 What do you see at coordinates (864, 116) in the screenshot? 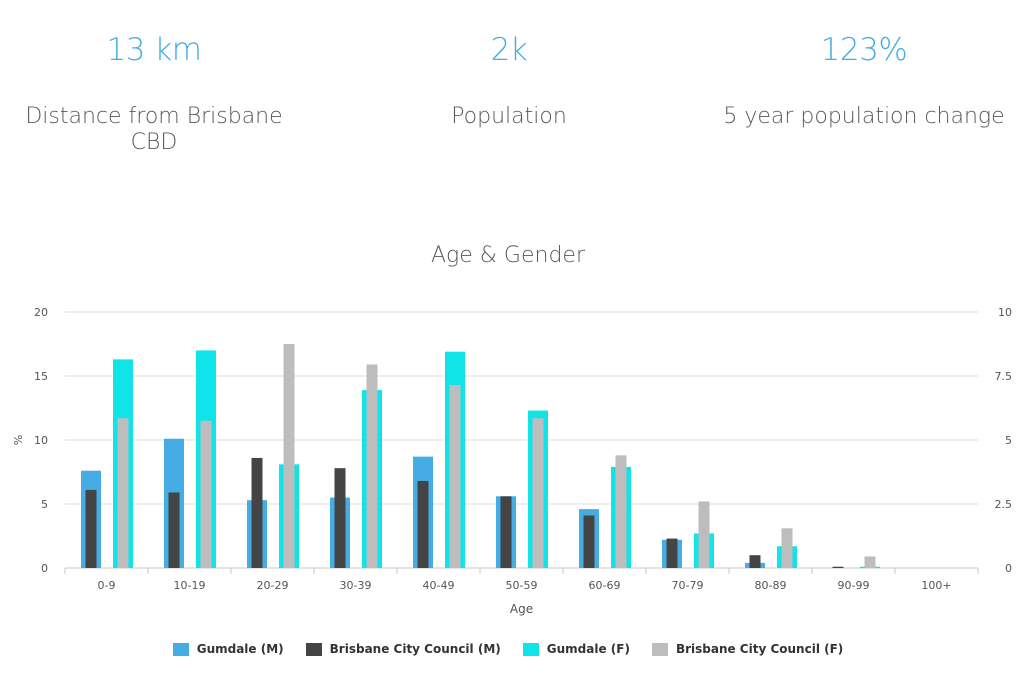
I see `stat-label: 5 year population change` at bounding box center [864, 116].